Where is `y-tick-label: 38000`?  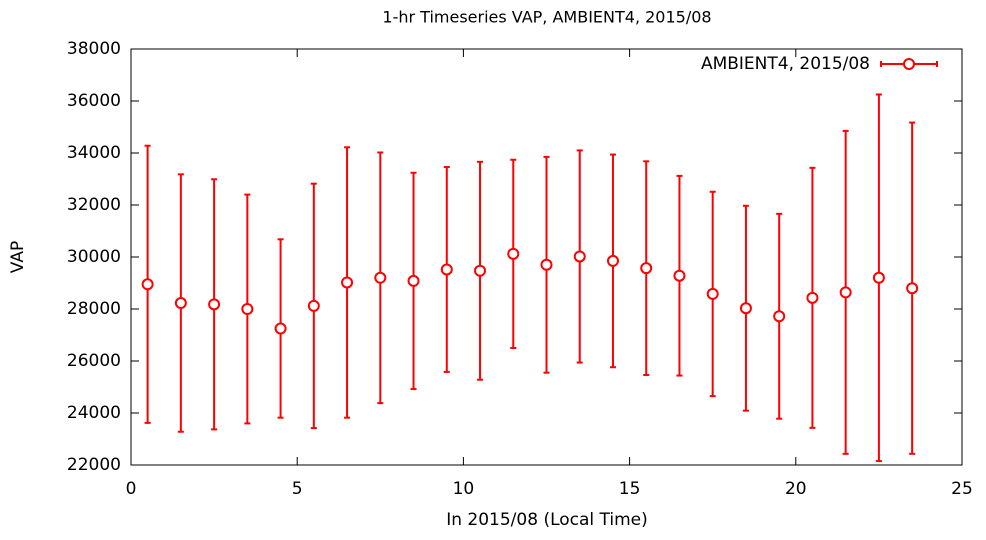
y-tick-label: 38000 is located at coordinates (94, 49).